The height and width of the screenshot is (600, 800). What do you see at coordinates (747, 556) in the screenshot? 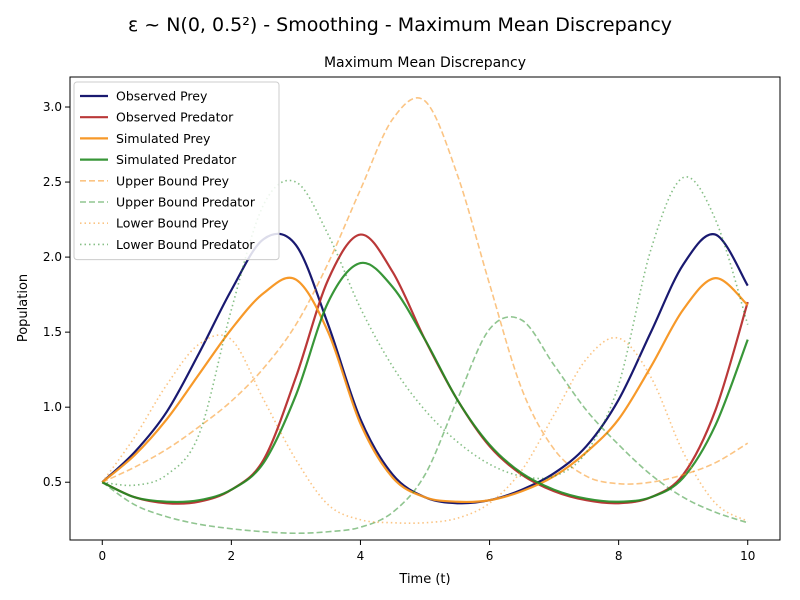
I see `x-tick-label-5: 10` at bounding box center [747, 556].